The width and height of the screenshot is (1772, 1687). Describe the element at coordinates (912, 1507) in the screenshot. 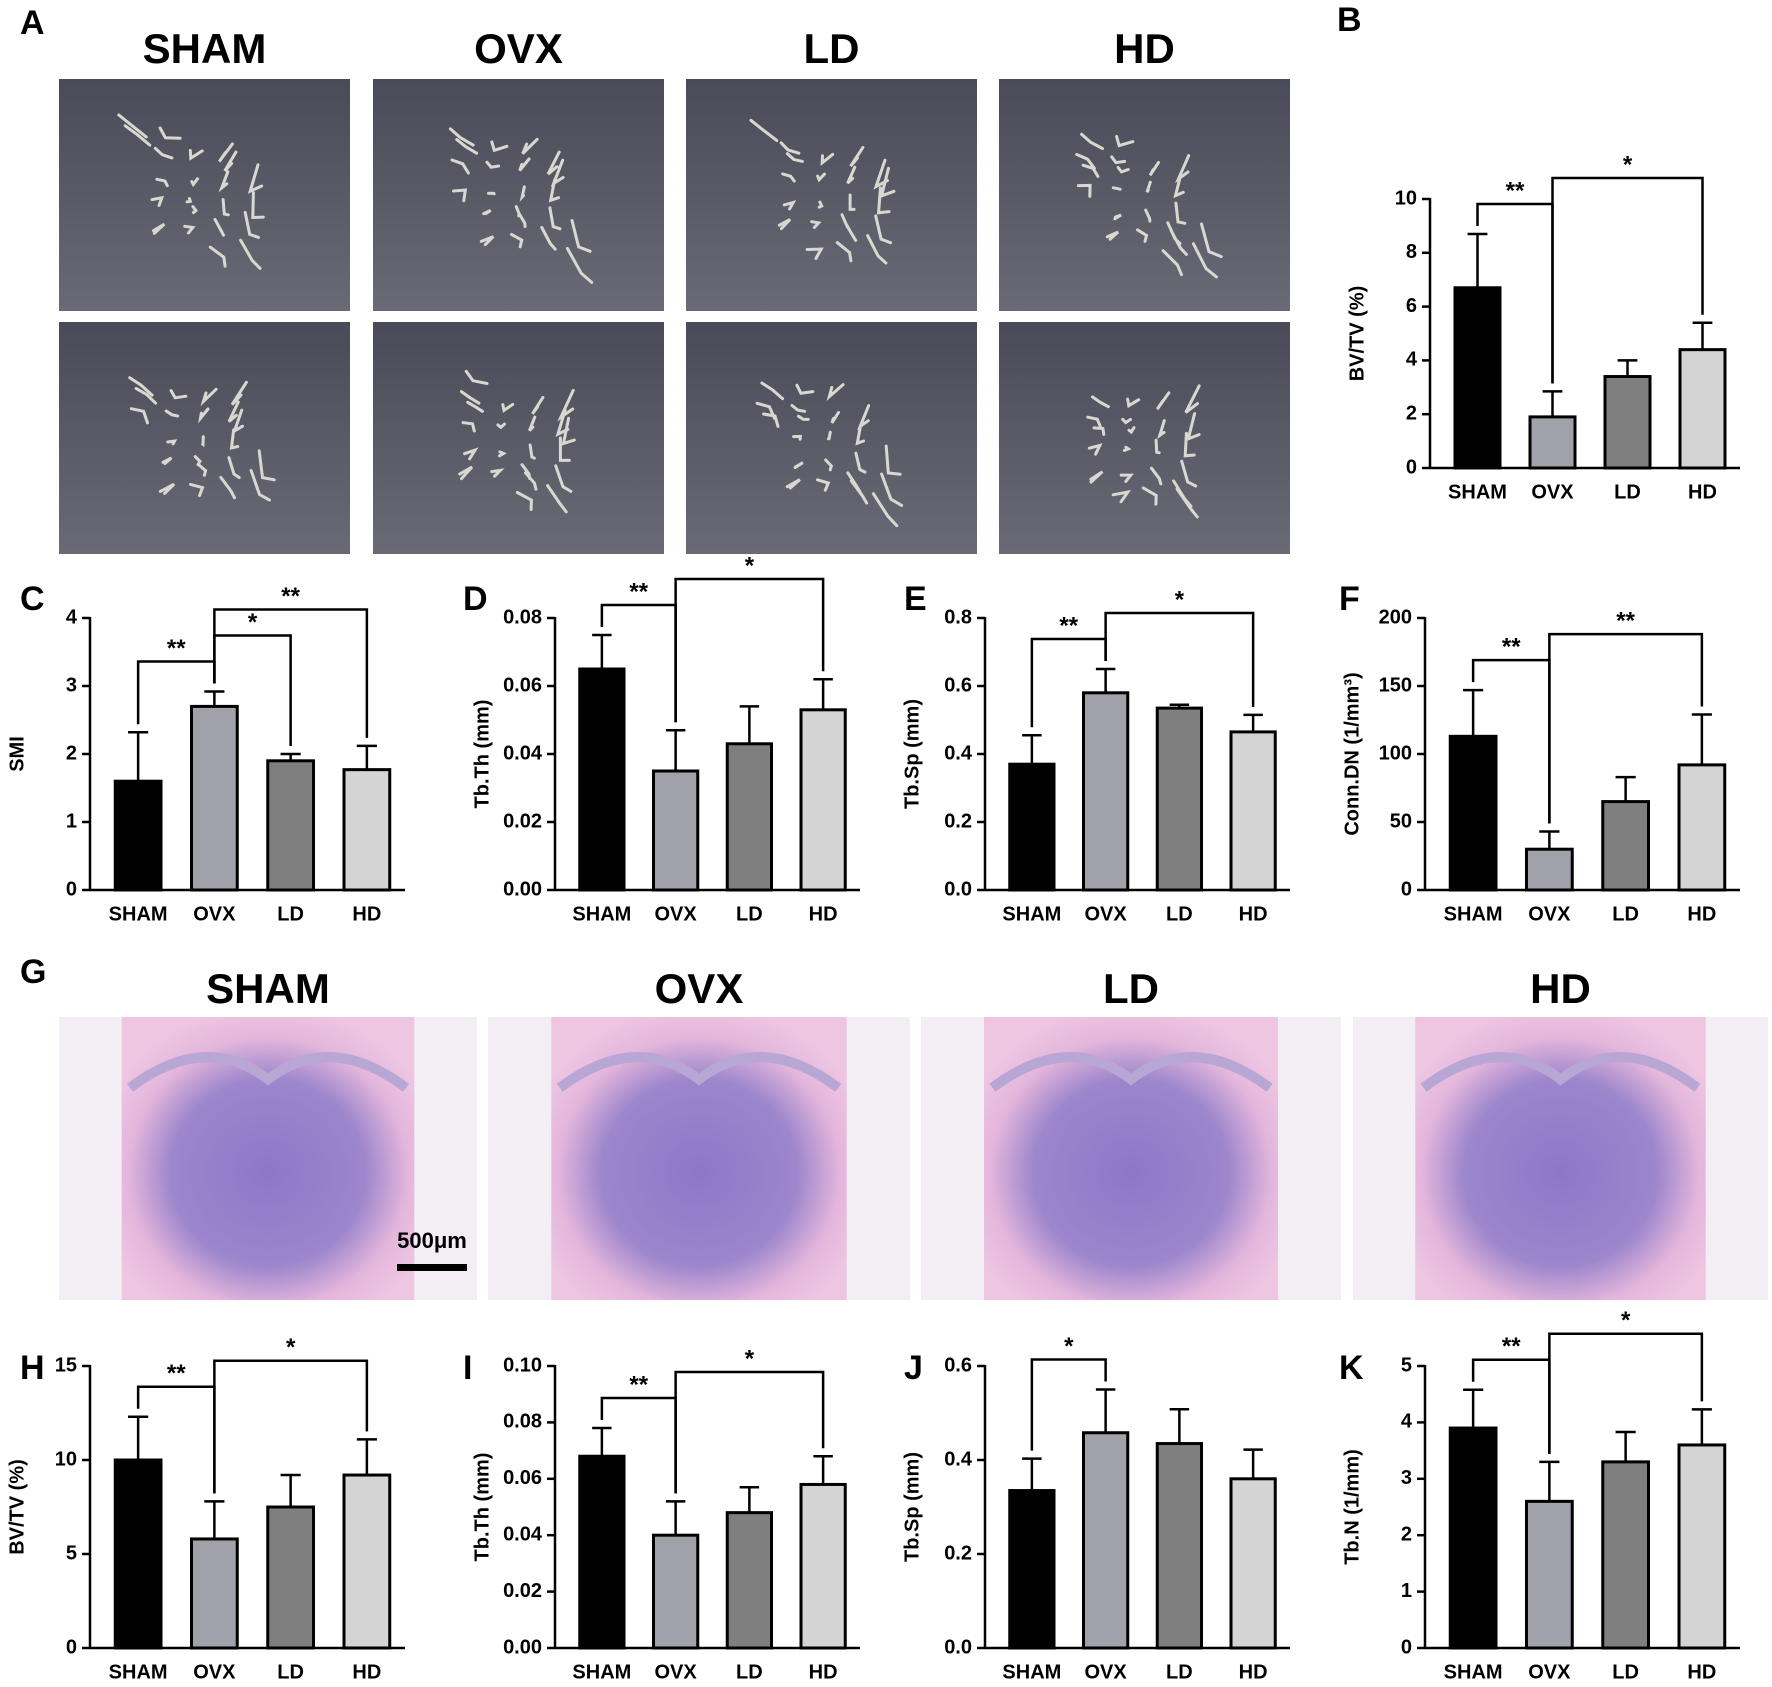

I see `y-axis-label: Tb.Sp (mm)` at that location.